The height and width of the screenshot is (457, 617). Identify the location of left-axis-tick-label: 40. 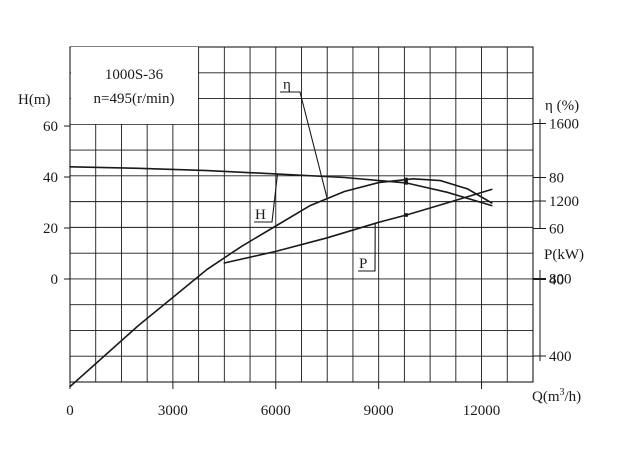
(50, 178).